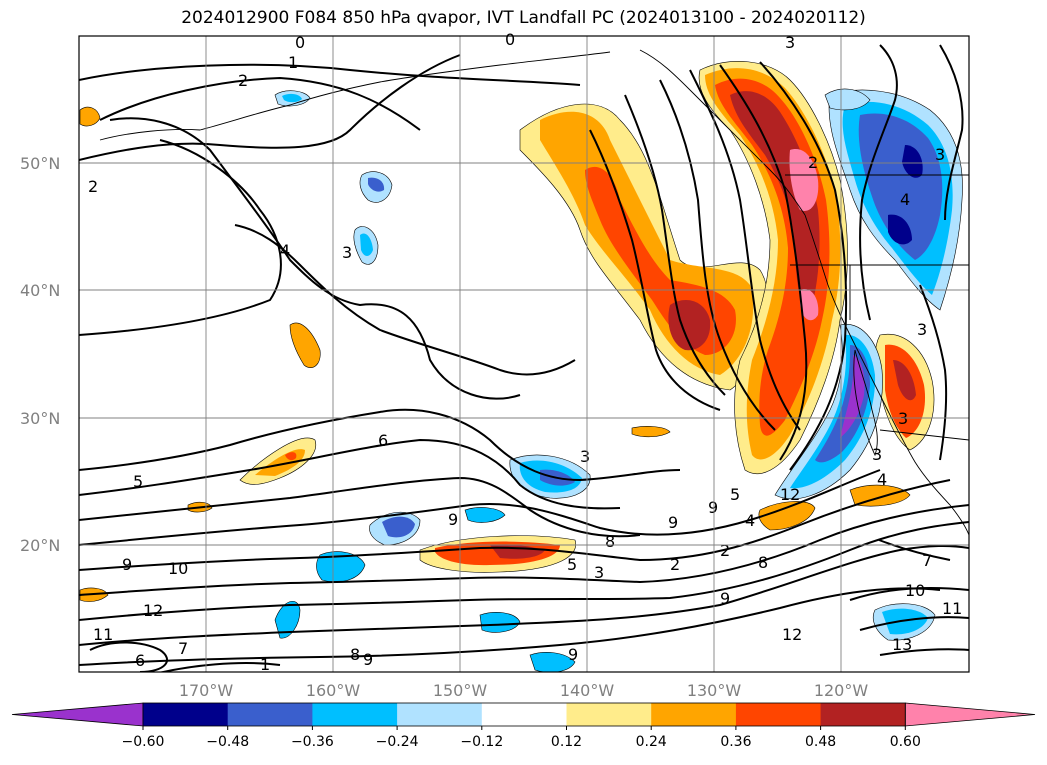  What do you see at coordinates (40, 163) in the screenshot?
I see `lat-label: 50°N` at bounding box center [40, 163].